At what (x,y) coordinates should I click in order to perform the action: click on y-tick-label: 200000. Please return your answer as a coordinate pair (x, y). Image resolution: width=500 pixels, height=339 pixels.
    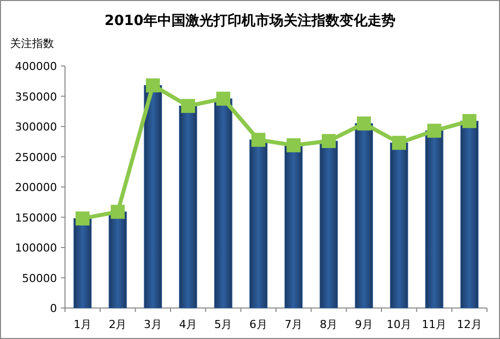
    Looking at the image, I should click on (36, 187).